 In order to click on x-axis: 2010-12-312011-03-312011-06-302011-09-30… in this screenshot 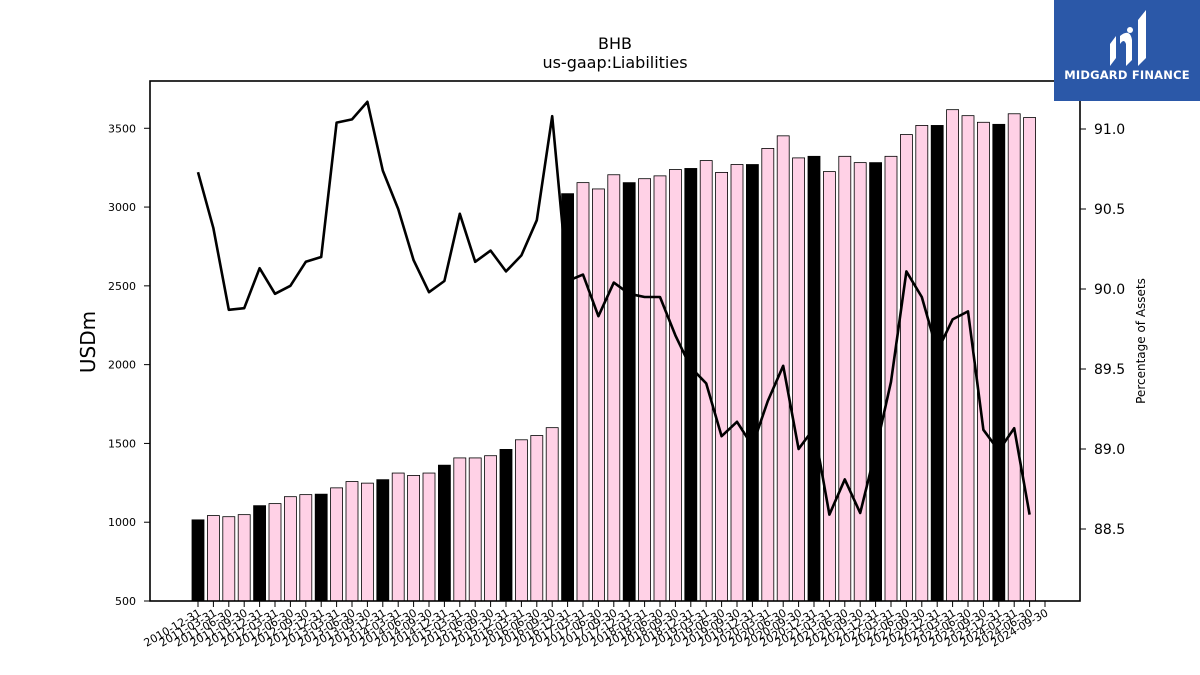, I will do `click(596, 625)`.